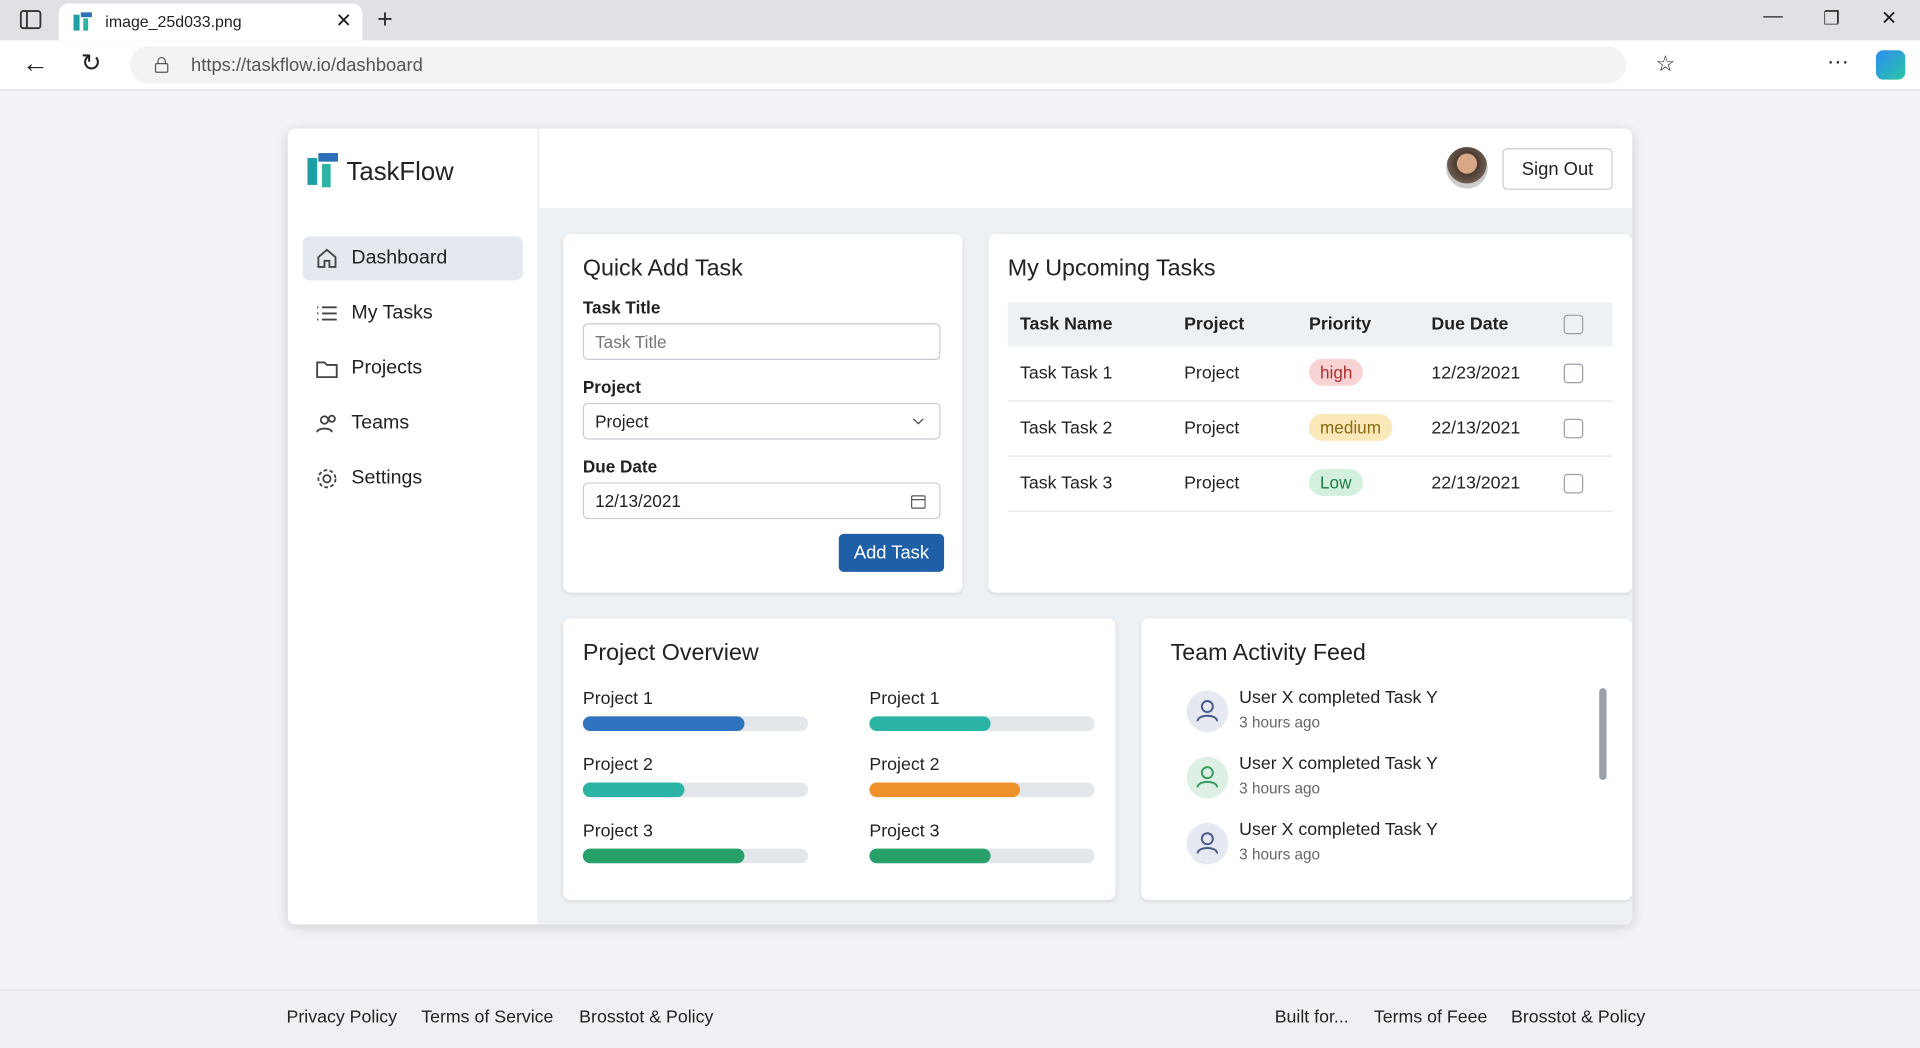 This screenshot has width=1920, height=1048. What do you see at coordinates (412, 369) in the screenshot?
I see `nav-item: Projects` at bounding box center [412, 369].